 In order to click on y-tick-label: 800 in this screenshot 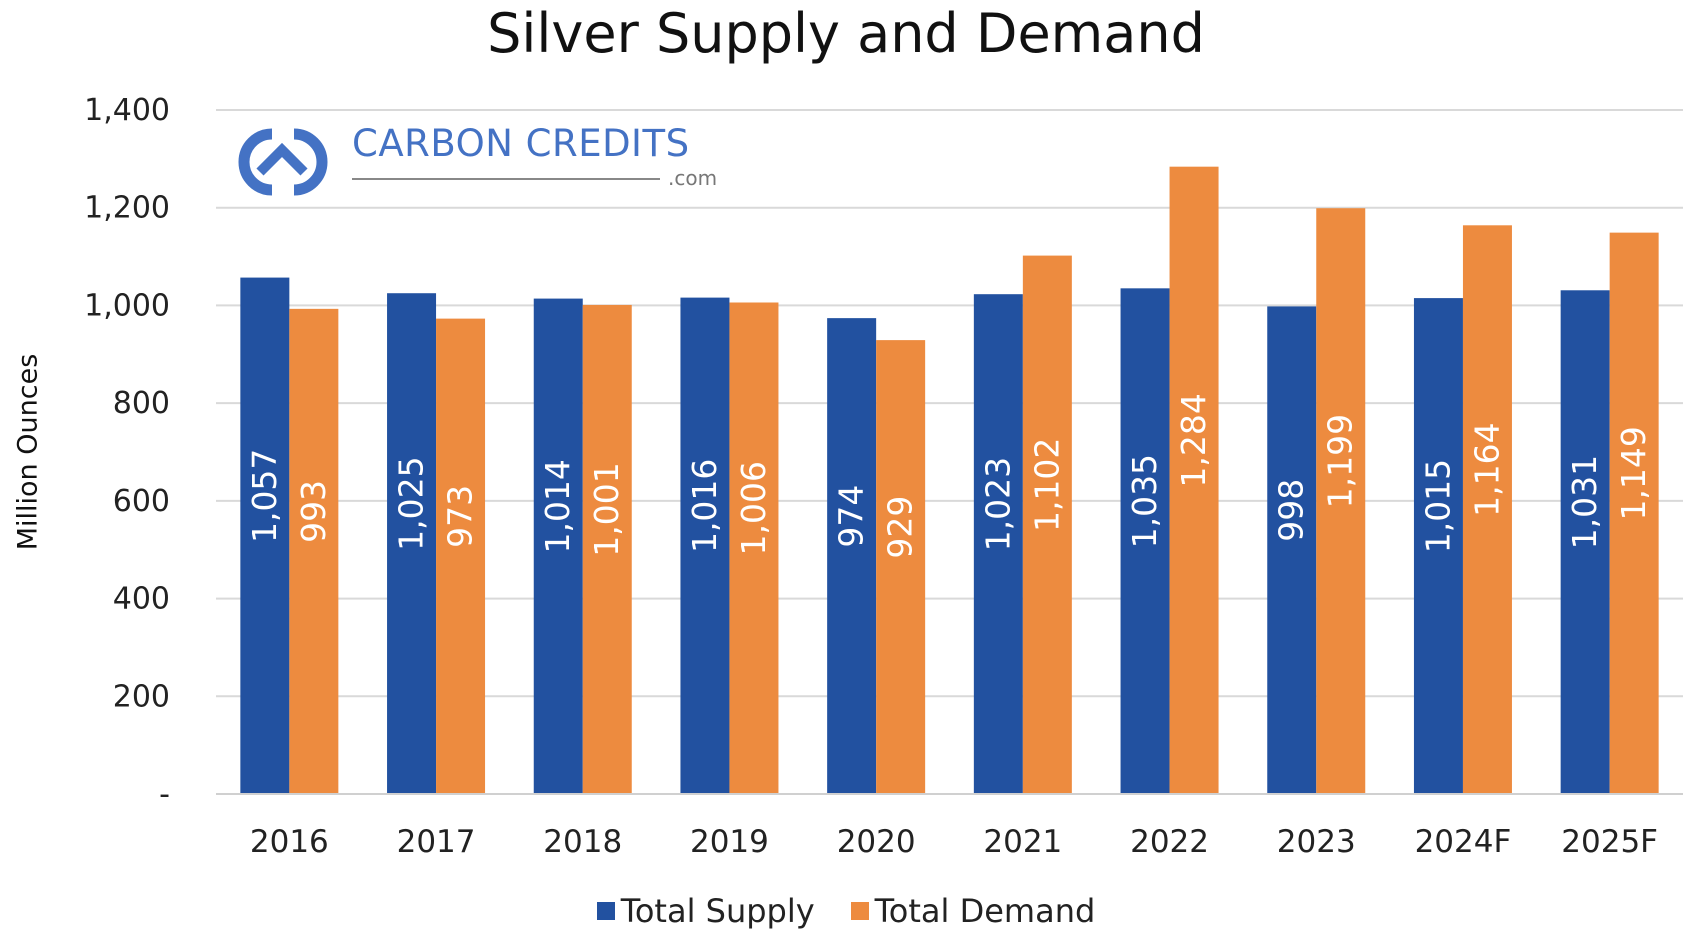, I will do `click(141, 403)`.